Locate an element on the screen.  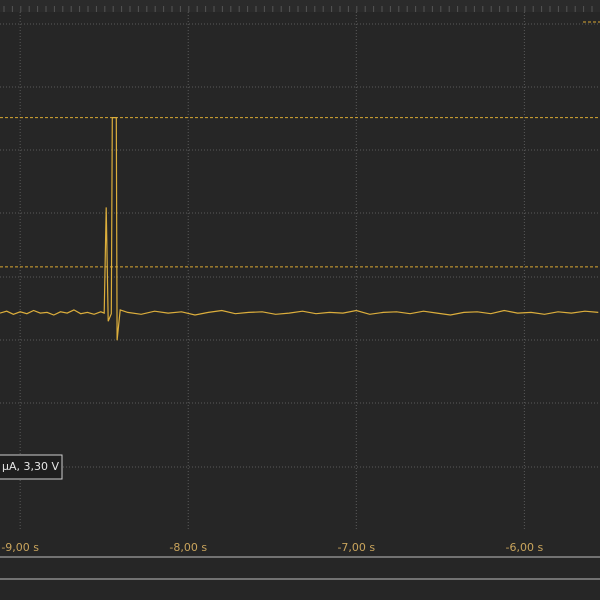
annotation-box is located at coordinates (31, 467).